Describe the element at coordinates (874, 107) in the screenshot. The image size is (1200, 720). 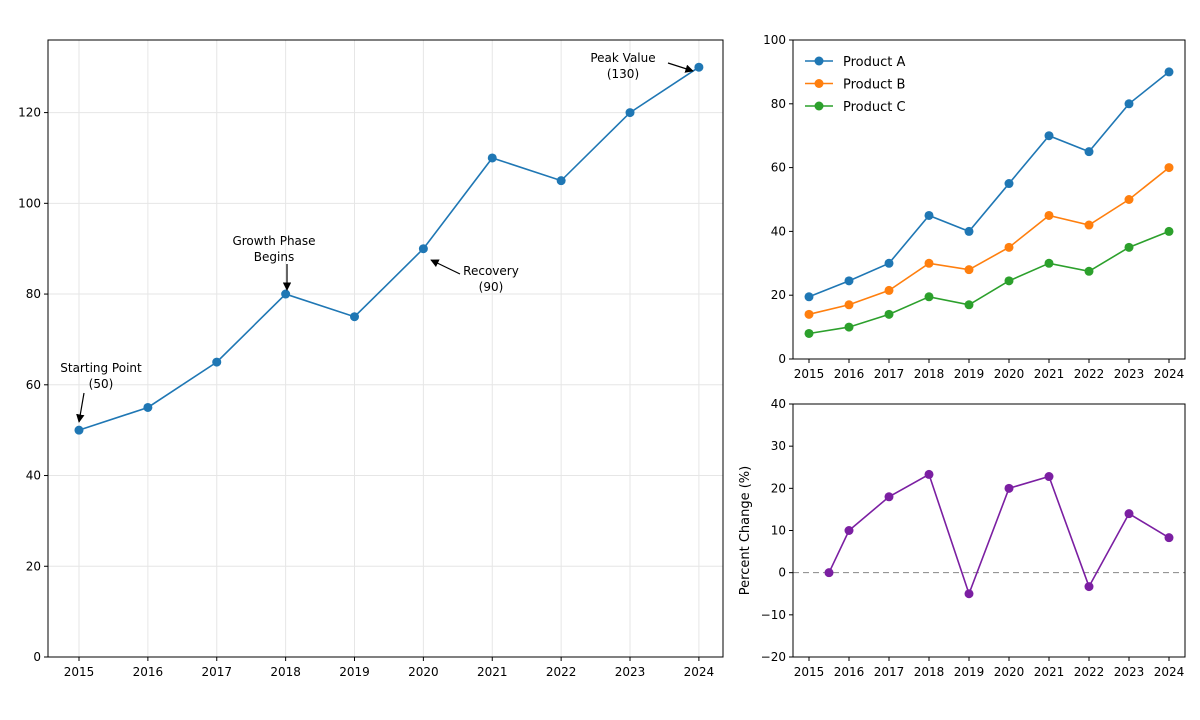
I see `legend-label: Product C` at that location.